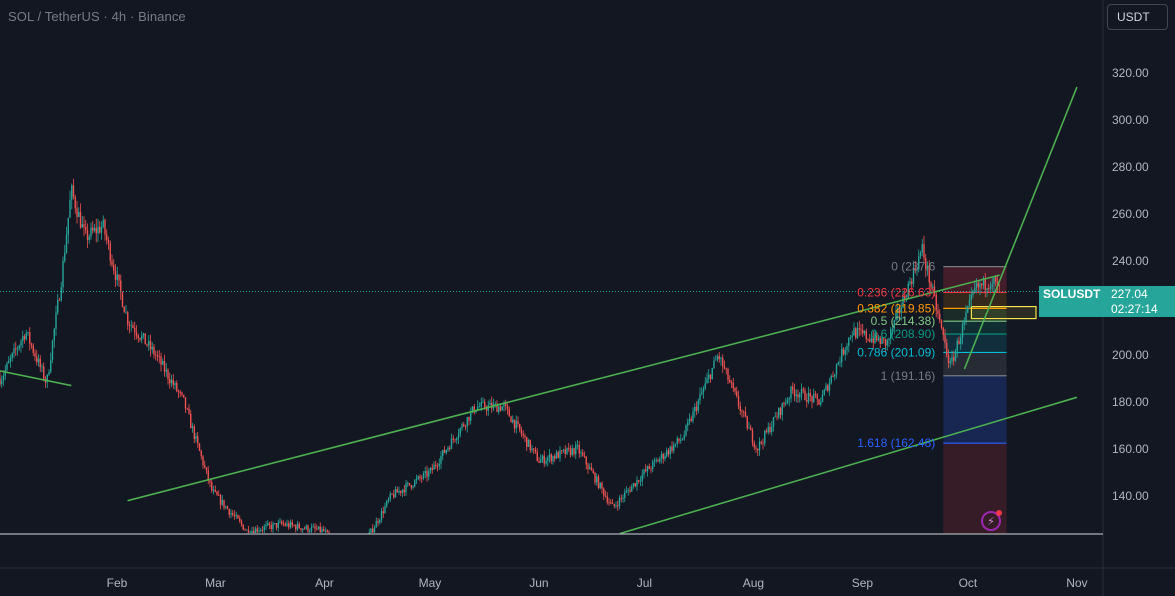 The image size is (1175, 596). What do you see at coordinates (896, 308) in the screenshot?
I see `fib-label-0.382: 0.382 (219.85)` at bounding box center [896, 308].